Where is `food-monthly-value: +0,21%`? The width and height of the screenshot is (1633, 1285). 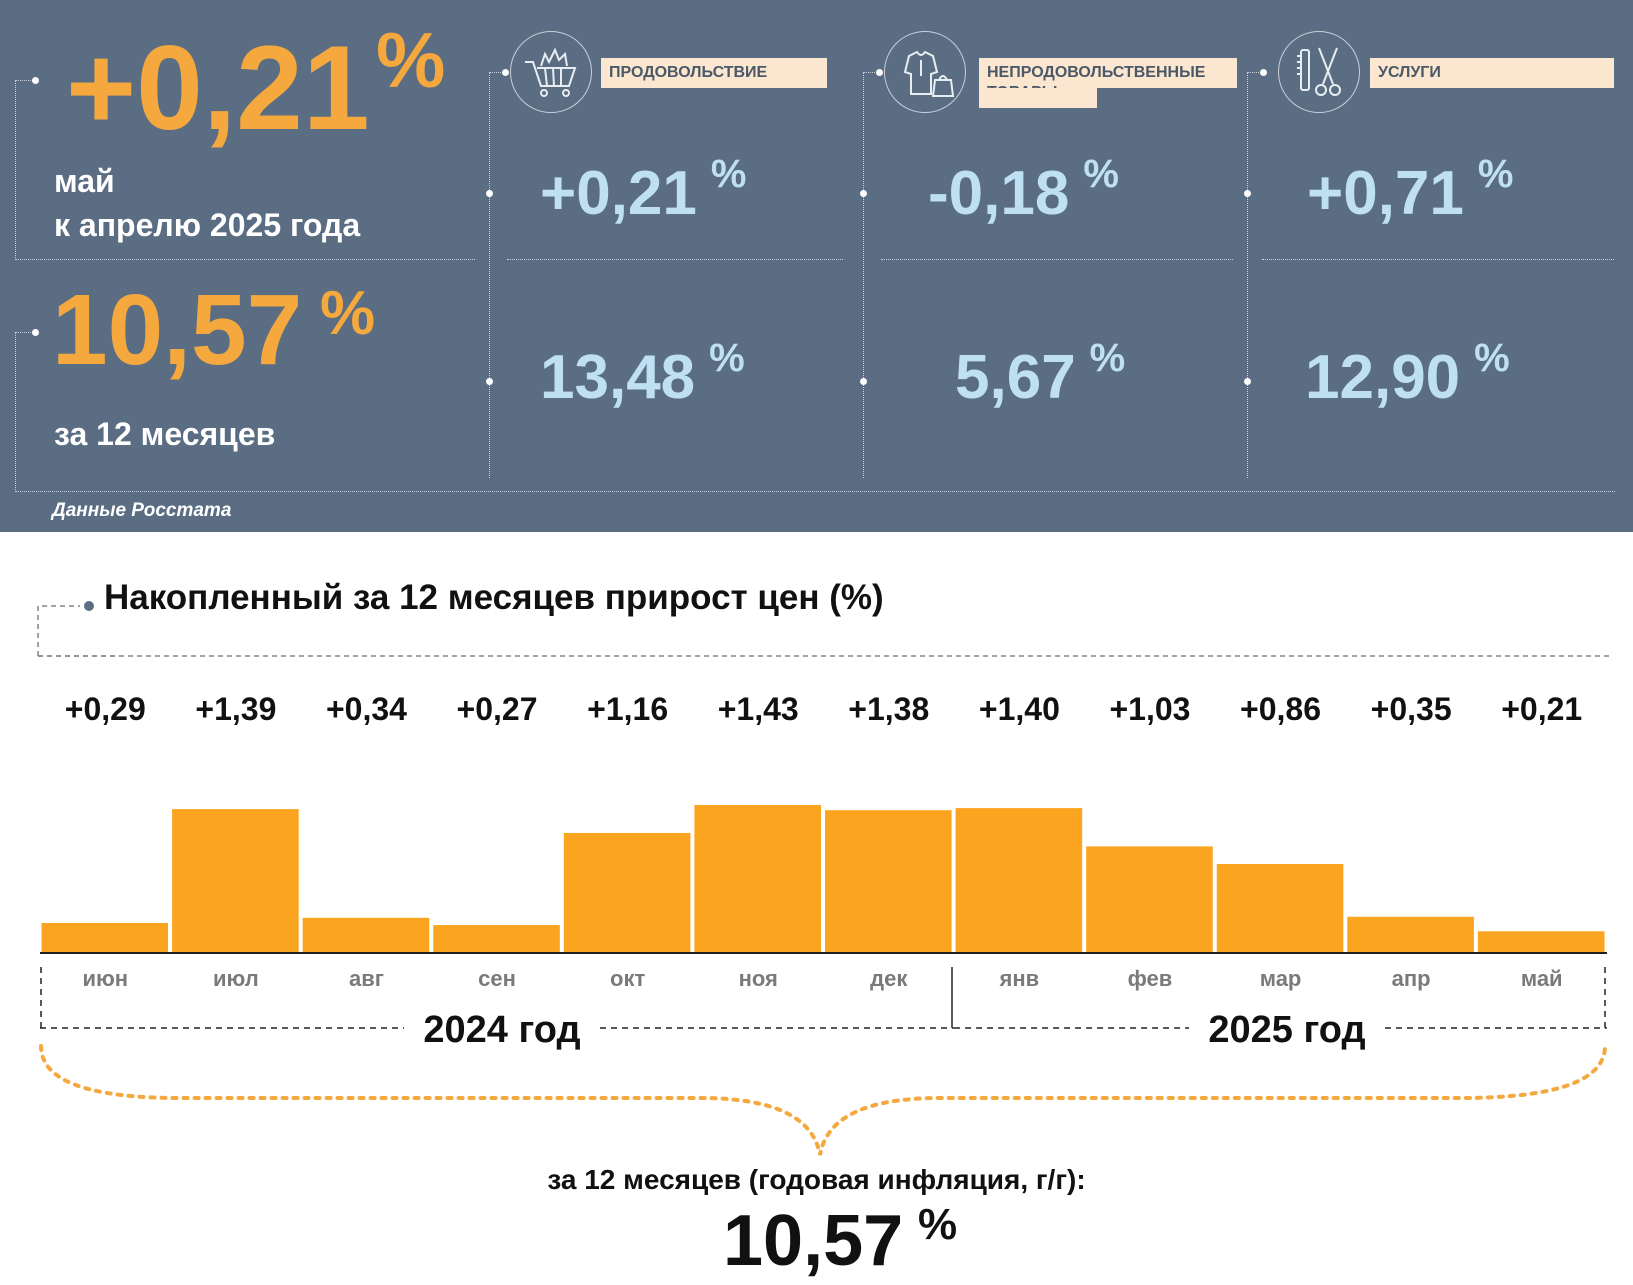 food-monthly-value: +0,21% is located at coordinates (643, 190).